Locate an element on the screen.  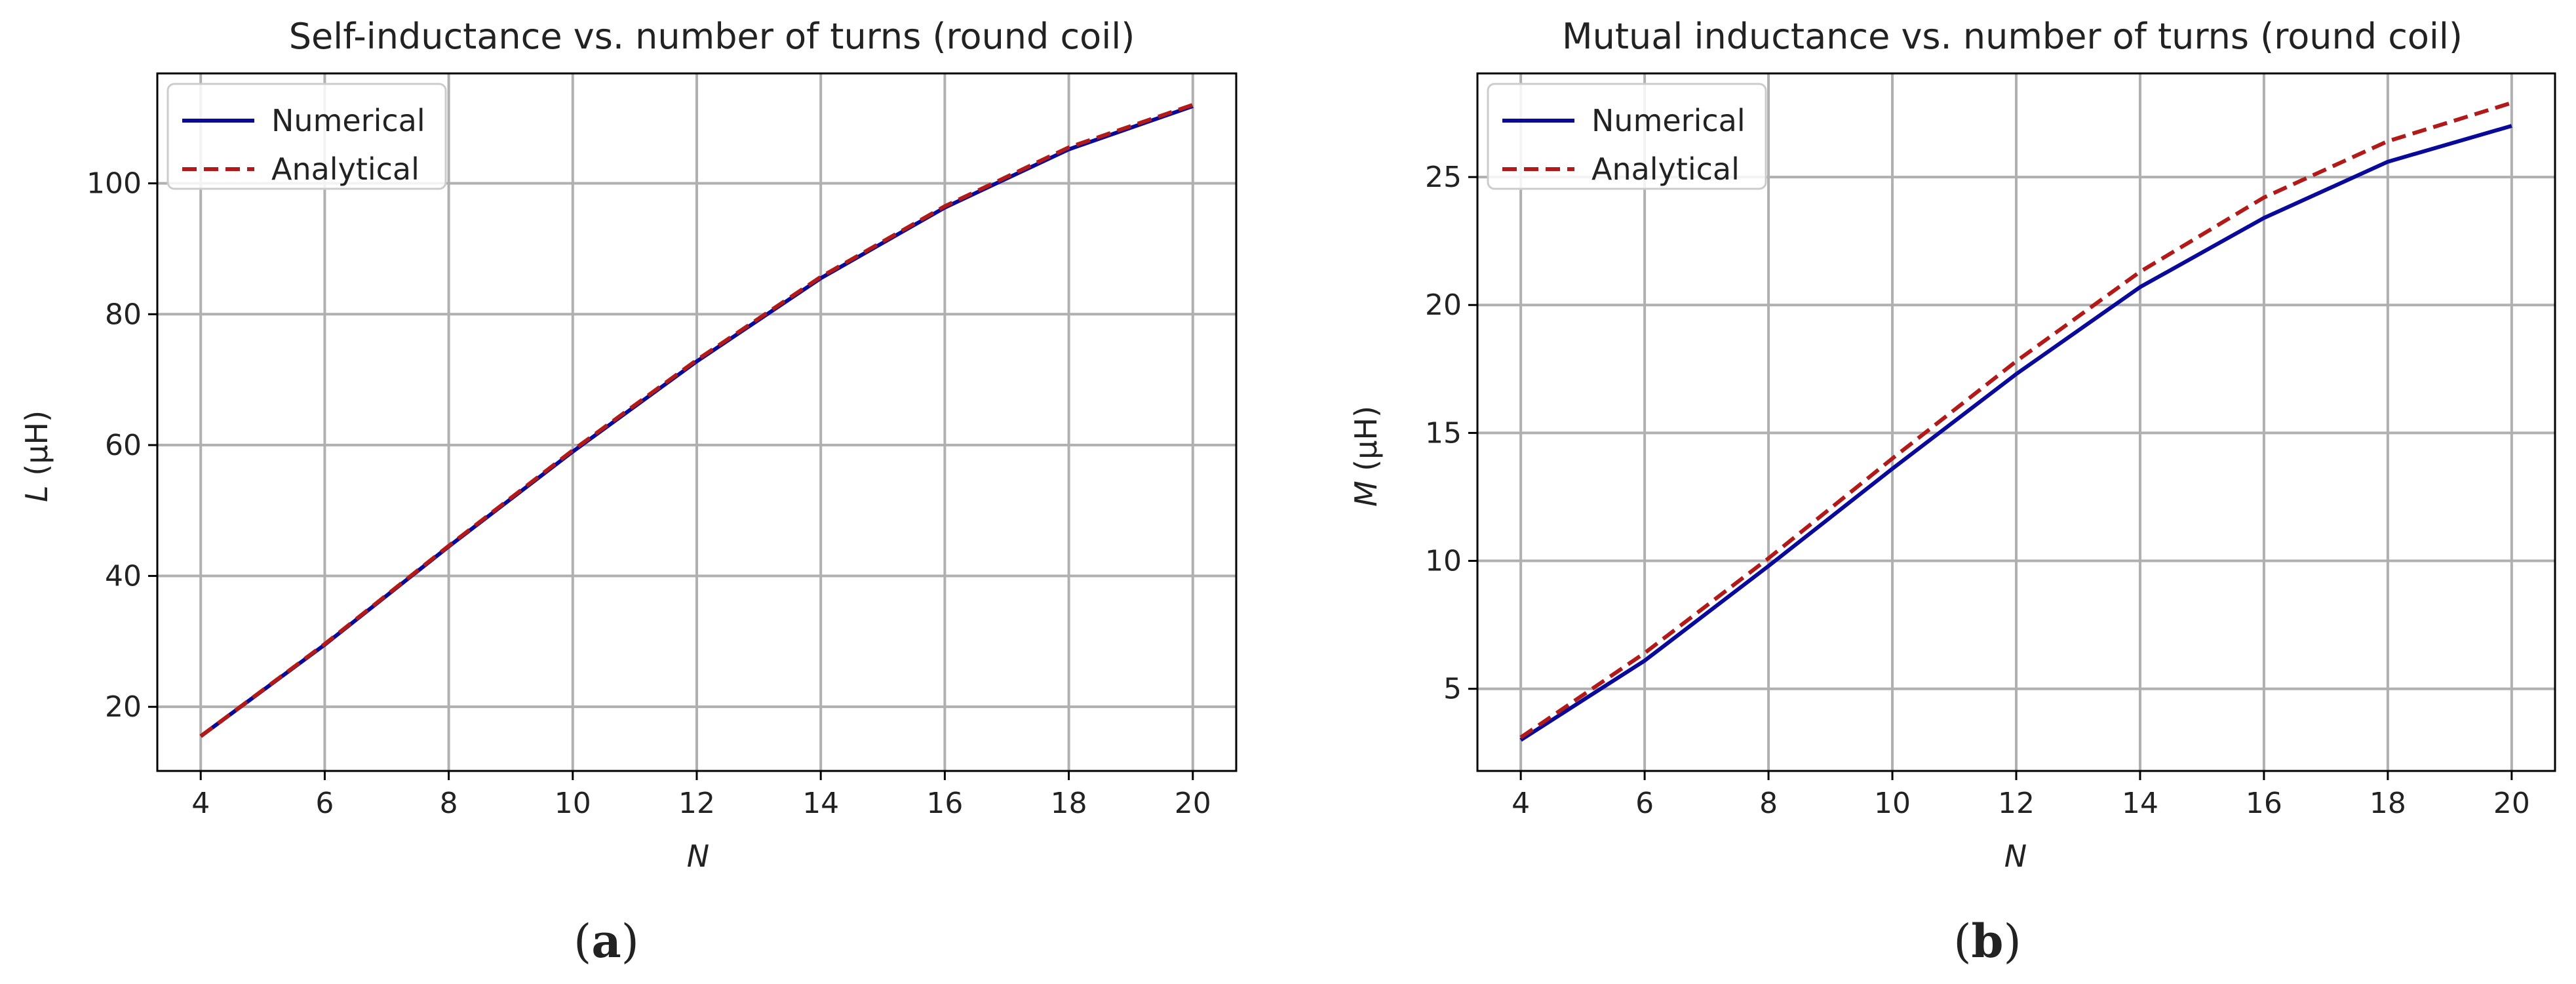
chart-b-xtick-label: 18 is located at coordinates (2388, 803).